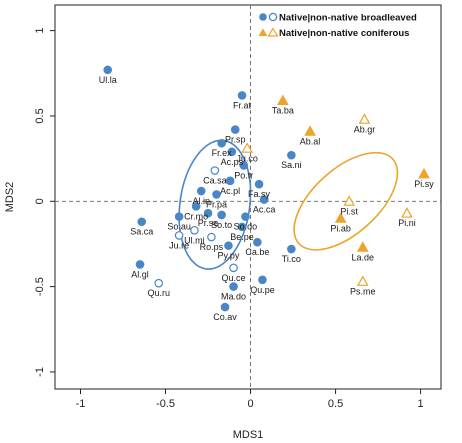  What do you see at coordinates (140, 274) in the screenshot?
I see `point-al-gl-label: Al.gl` at bounding box center [140, 274].